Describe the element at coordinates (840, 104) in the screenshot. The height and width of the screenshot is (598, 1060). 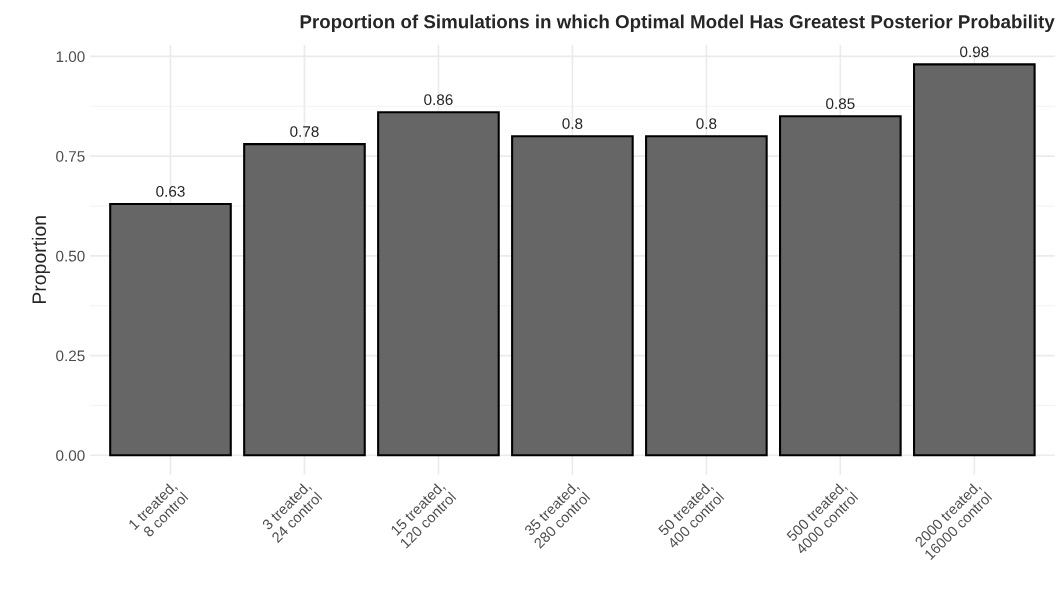
I see `data-label: 0.85` at that location.